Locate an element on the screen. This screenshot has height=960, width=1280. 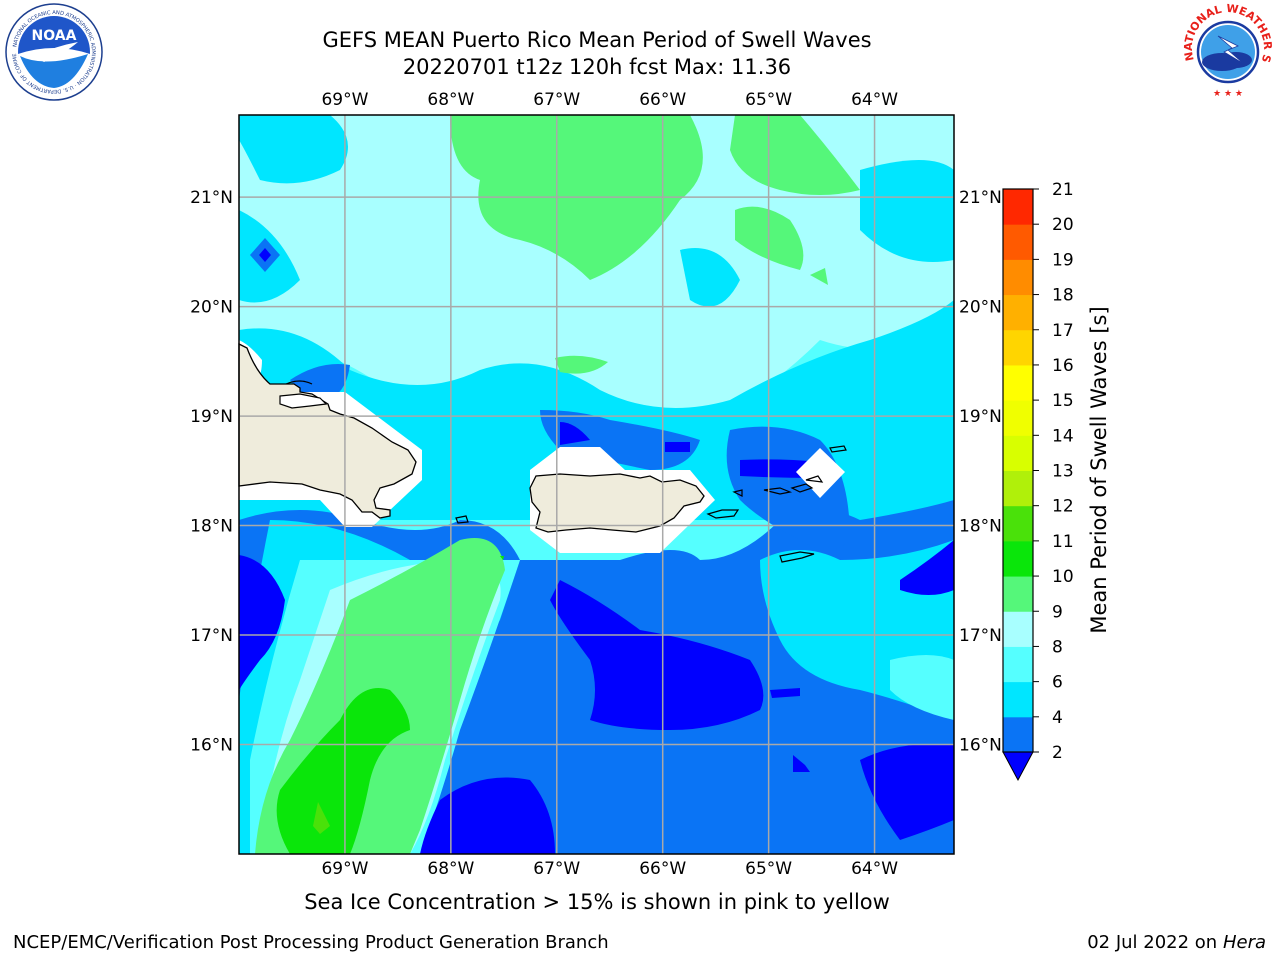
lon-label-top: 66°W is located at coordinates (662, 100).